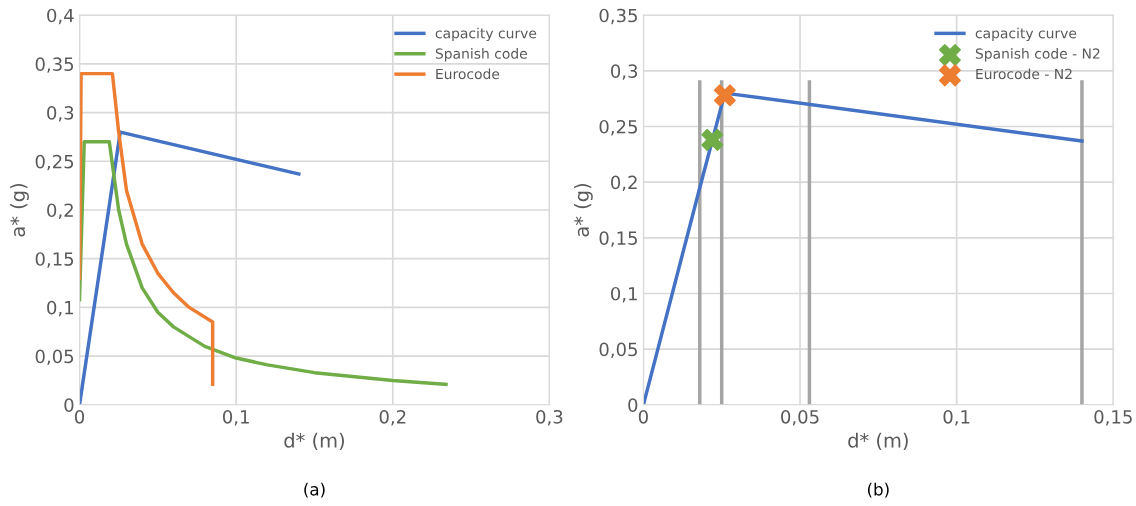 The height and width of the screenshot is (506, 1136). What do you see at coordinates (147, 229) in the screenshot?
I see `line-series` at bounding box center [147, 229].